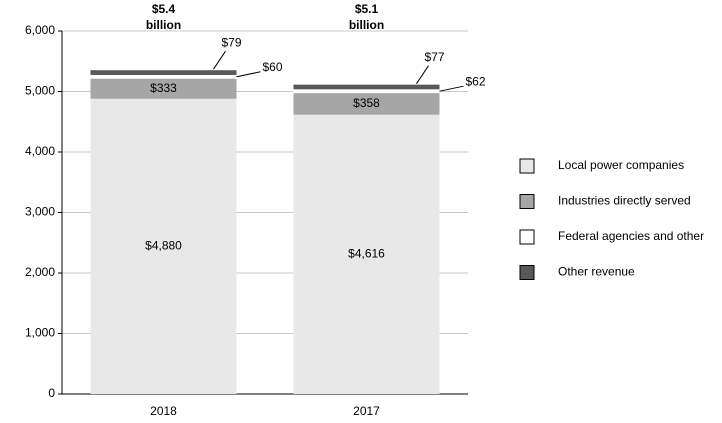 The width and height of the screenshot is (722, 423). What do you see at coordinates (624, 201) in the screenshot?
I see `legend-label: Industries directly served` at bounding box center [624, 201].